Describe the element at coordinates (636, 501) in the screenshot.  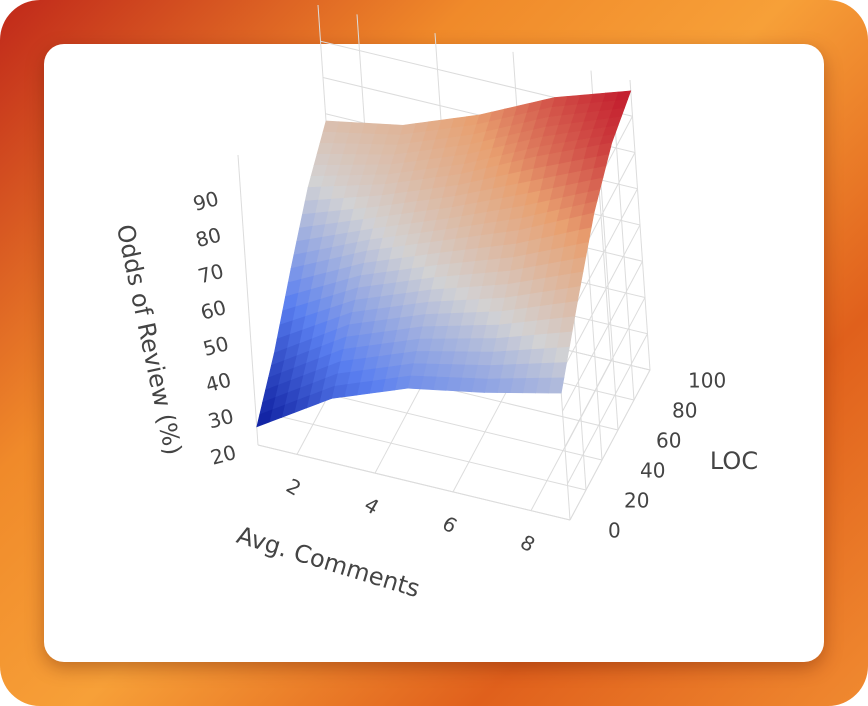
I see `y-tick-label: 20` at that location.